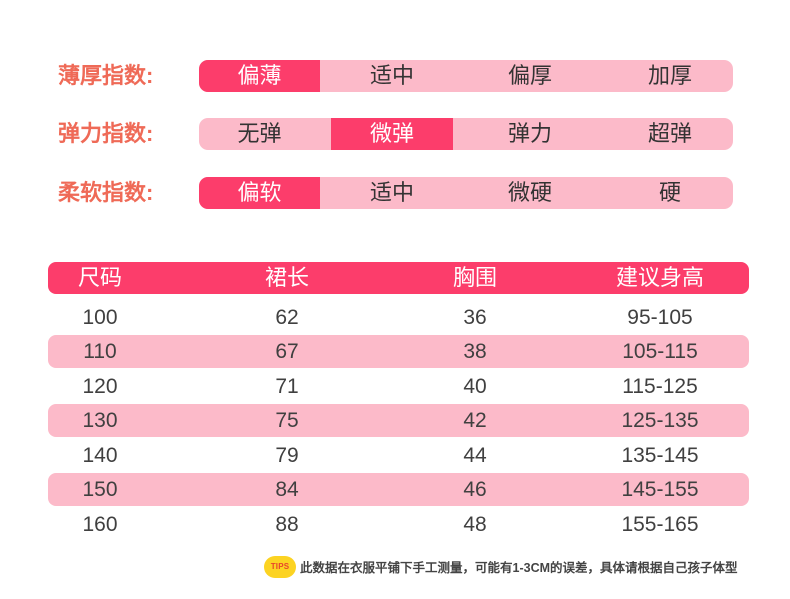 The height and width of the screenshot is (599, 790). What do you see at coordinates (660, 386) in the screenshot?
I see `cell-recommended-height: 115-125` at bounding box center [660, 386].